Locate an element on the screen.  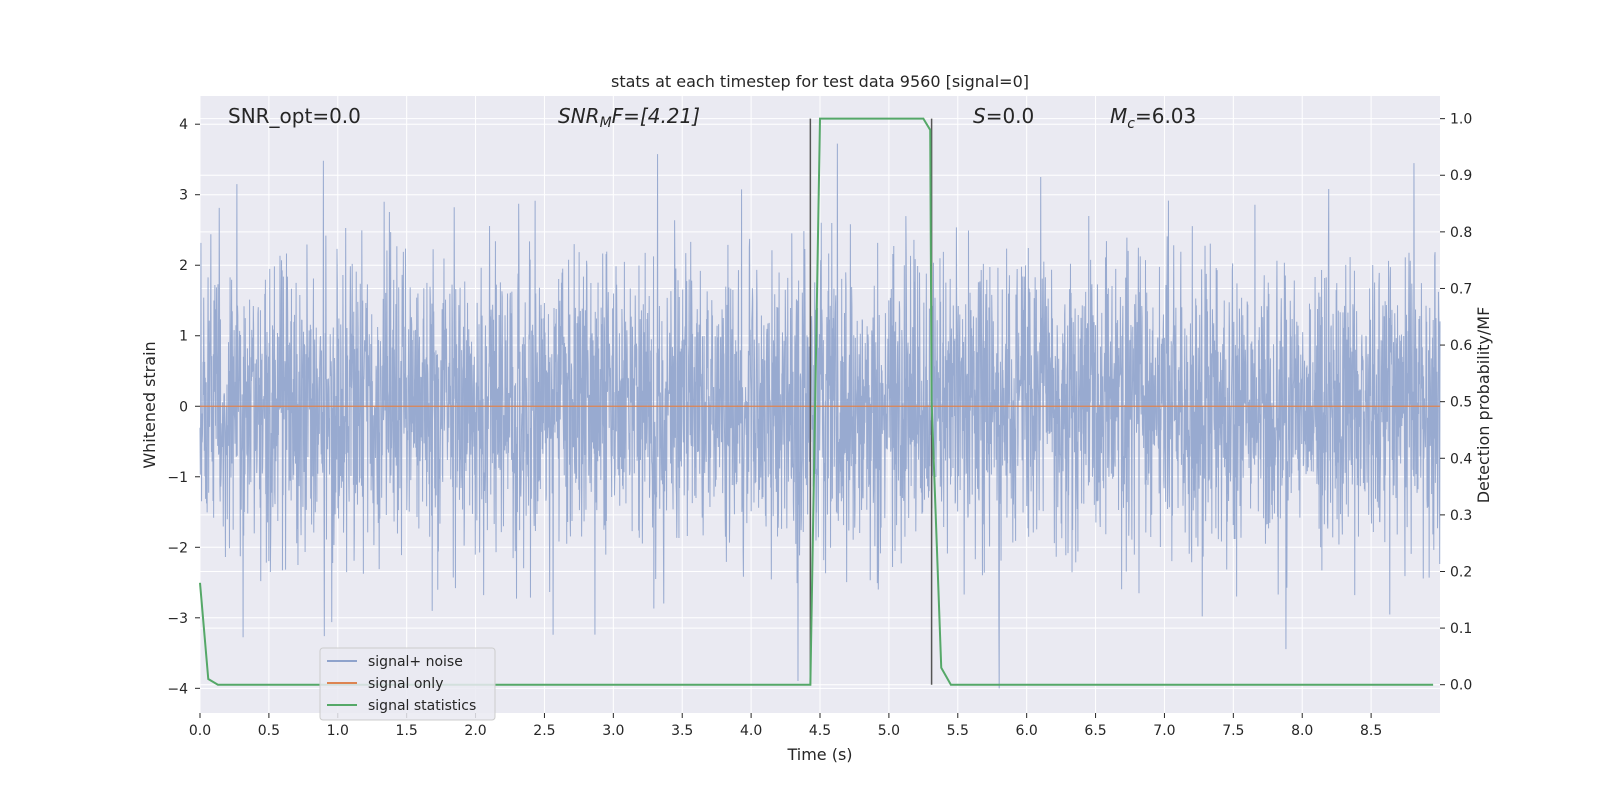
x-axis-label: Time (s) is located at coordinates (819, 754).